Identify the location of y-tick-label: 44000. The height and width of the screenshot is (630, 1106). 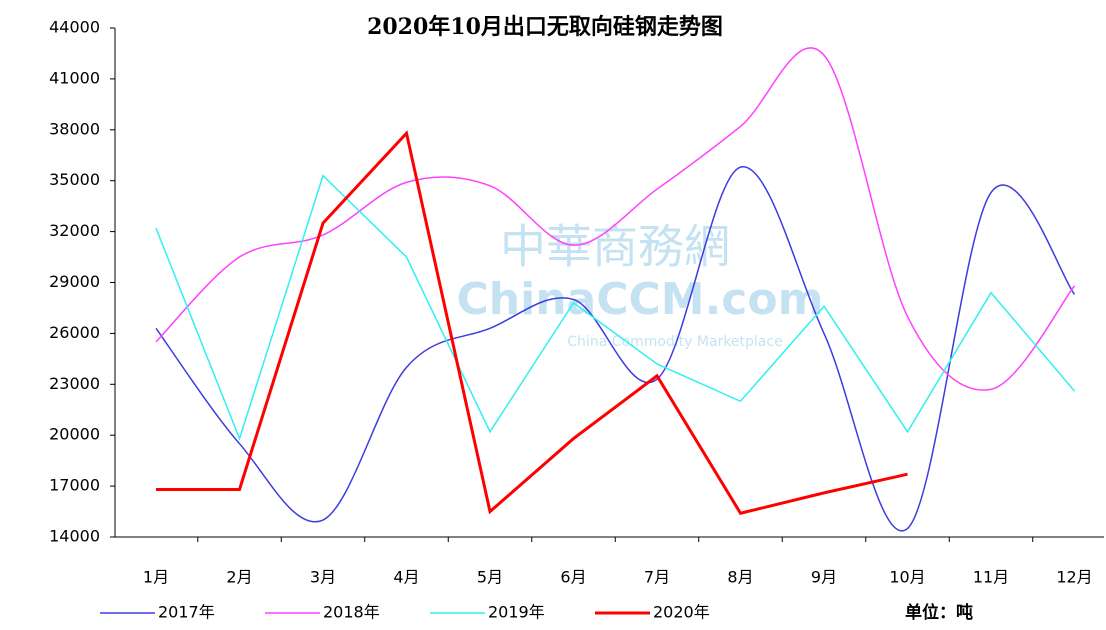
(74, 27).